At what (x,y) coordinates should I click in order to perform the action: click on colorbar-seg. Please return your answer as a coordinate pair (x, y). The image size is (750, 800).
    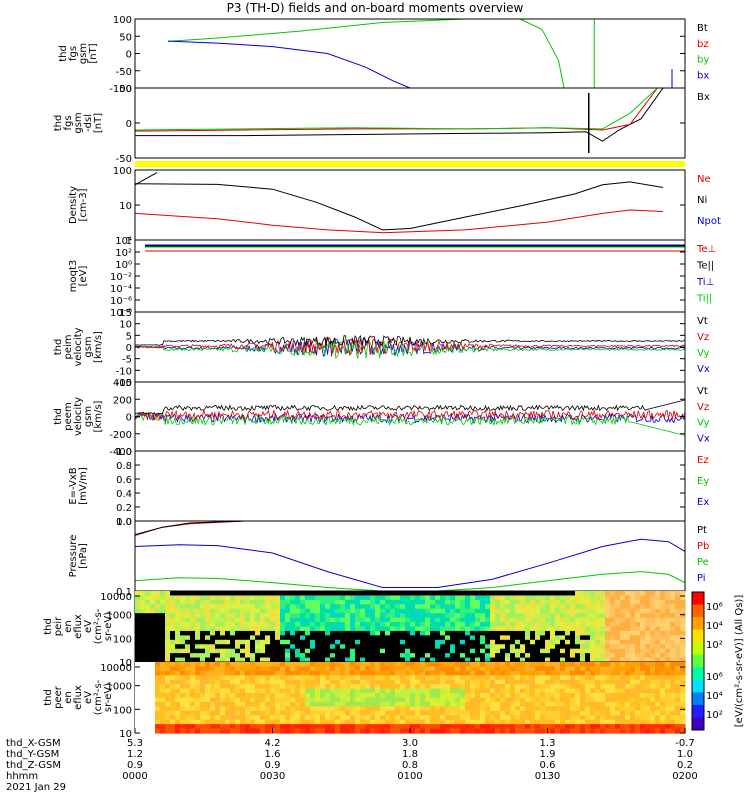
    Looking at the image, I should click on (698, 661).